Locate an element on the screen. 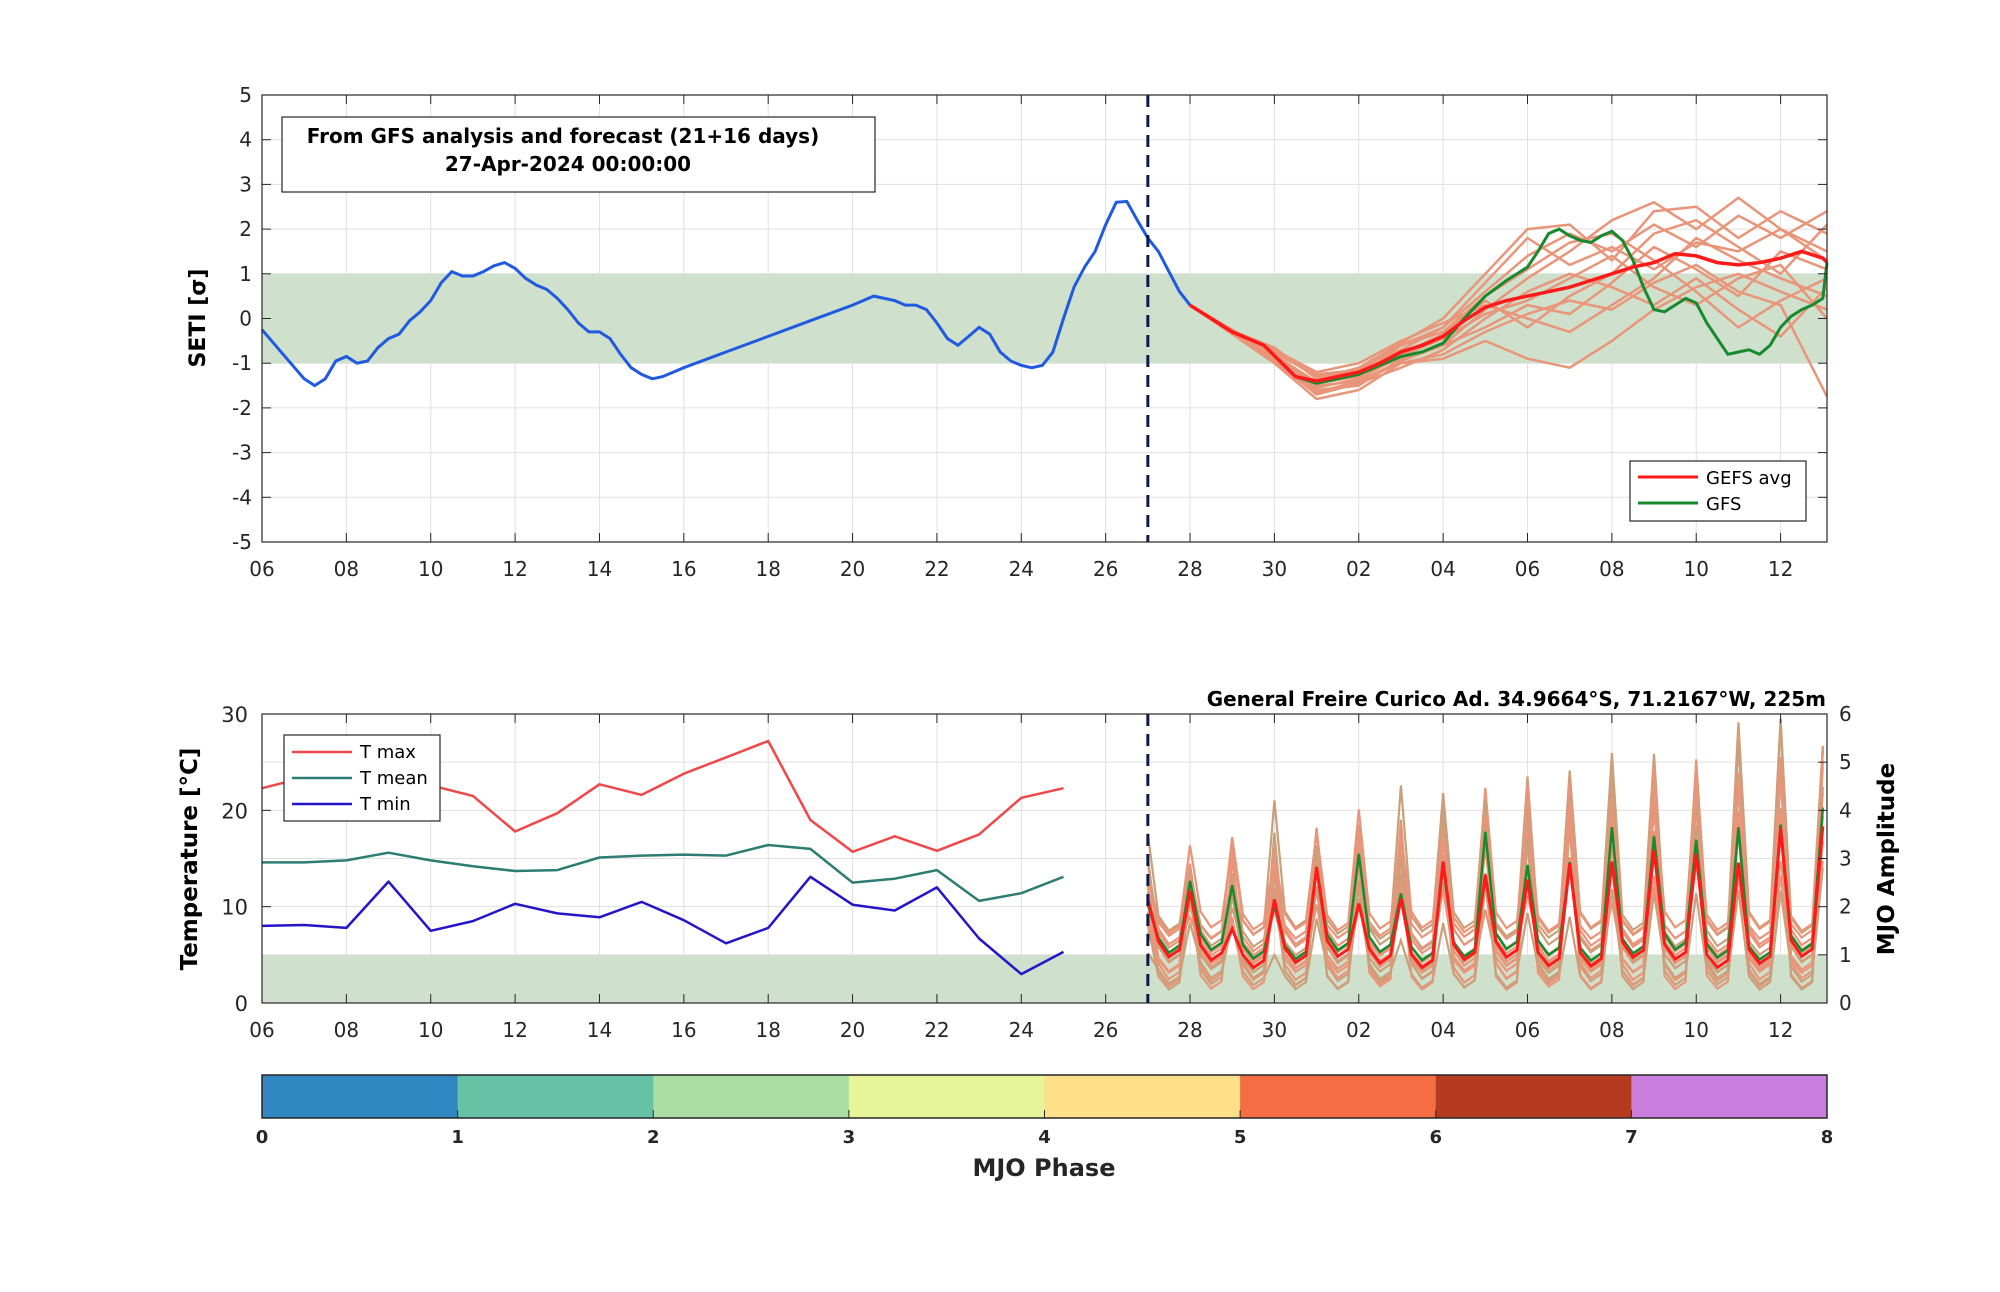 The height and width of the screenshot is (1292, 2000). temperature-x-tick-label: 26 is located at coordinates (1105, 1030).